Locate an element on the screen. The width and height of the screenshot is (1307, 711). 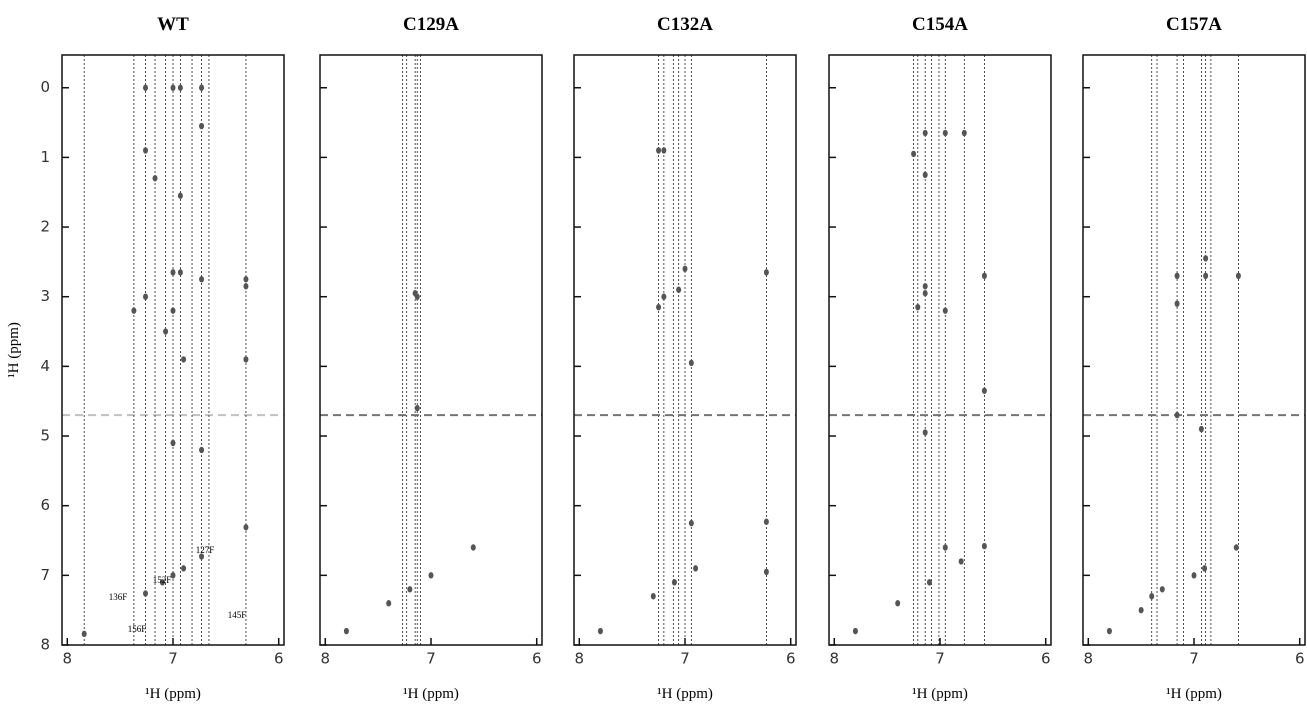
peak-annotation: 152F is located at coordinates (162, 580).